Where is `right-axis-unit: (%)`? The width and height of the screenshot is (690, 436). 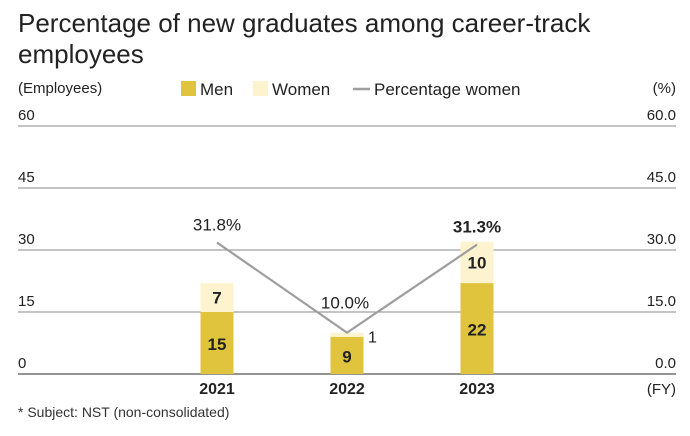
right-axis-unit: (%) is located at coordinates (664, 88).